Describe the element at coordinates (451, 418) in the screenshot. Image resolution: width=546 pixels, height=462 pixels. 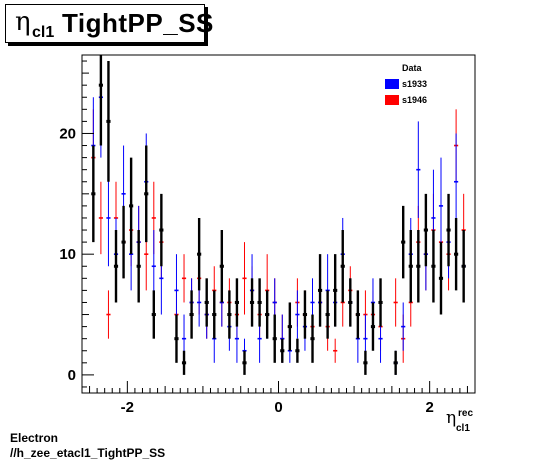
I see `x-axis-symbol: η` at that location.